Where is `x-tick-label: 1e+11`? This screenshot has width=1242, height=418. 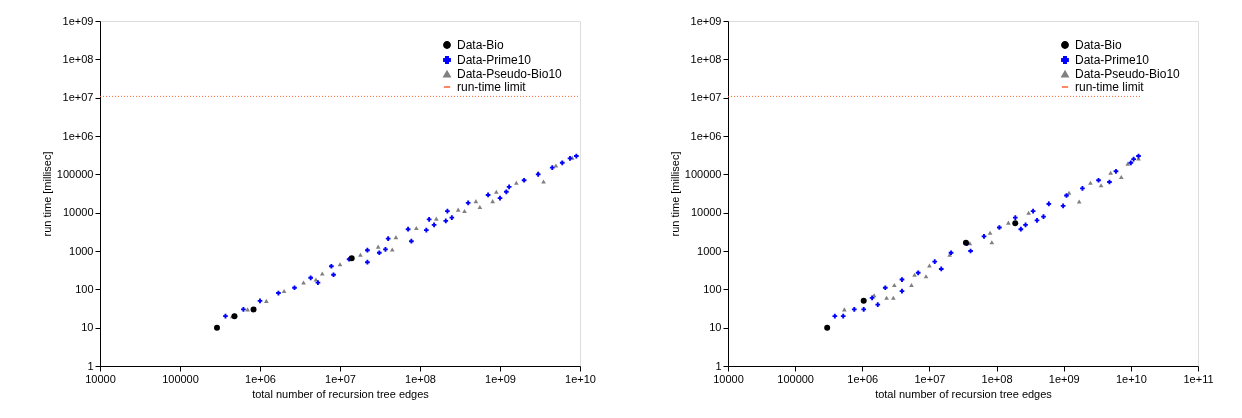
x-tick-label: 1e+11 is located at coordinates (1198, 378).